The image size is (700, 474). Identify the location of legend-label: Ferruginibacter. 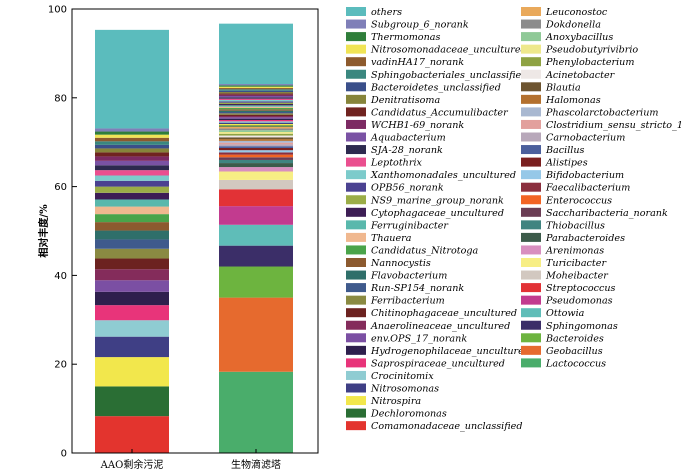
(409, 225).